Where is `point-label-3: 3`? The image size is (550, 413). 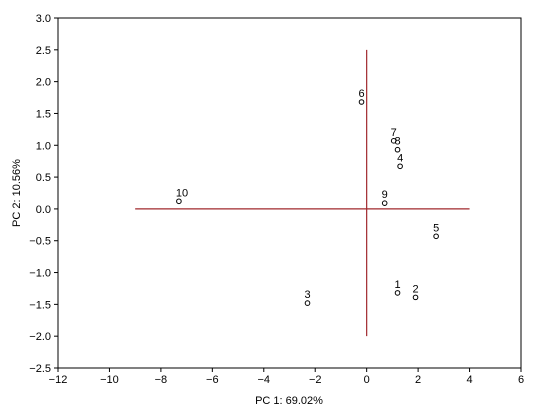 point-label-3: 3 is located at coordinates (308, 295).